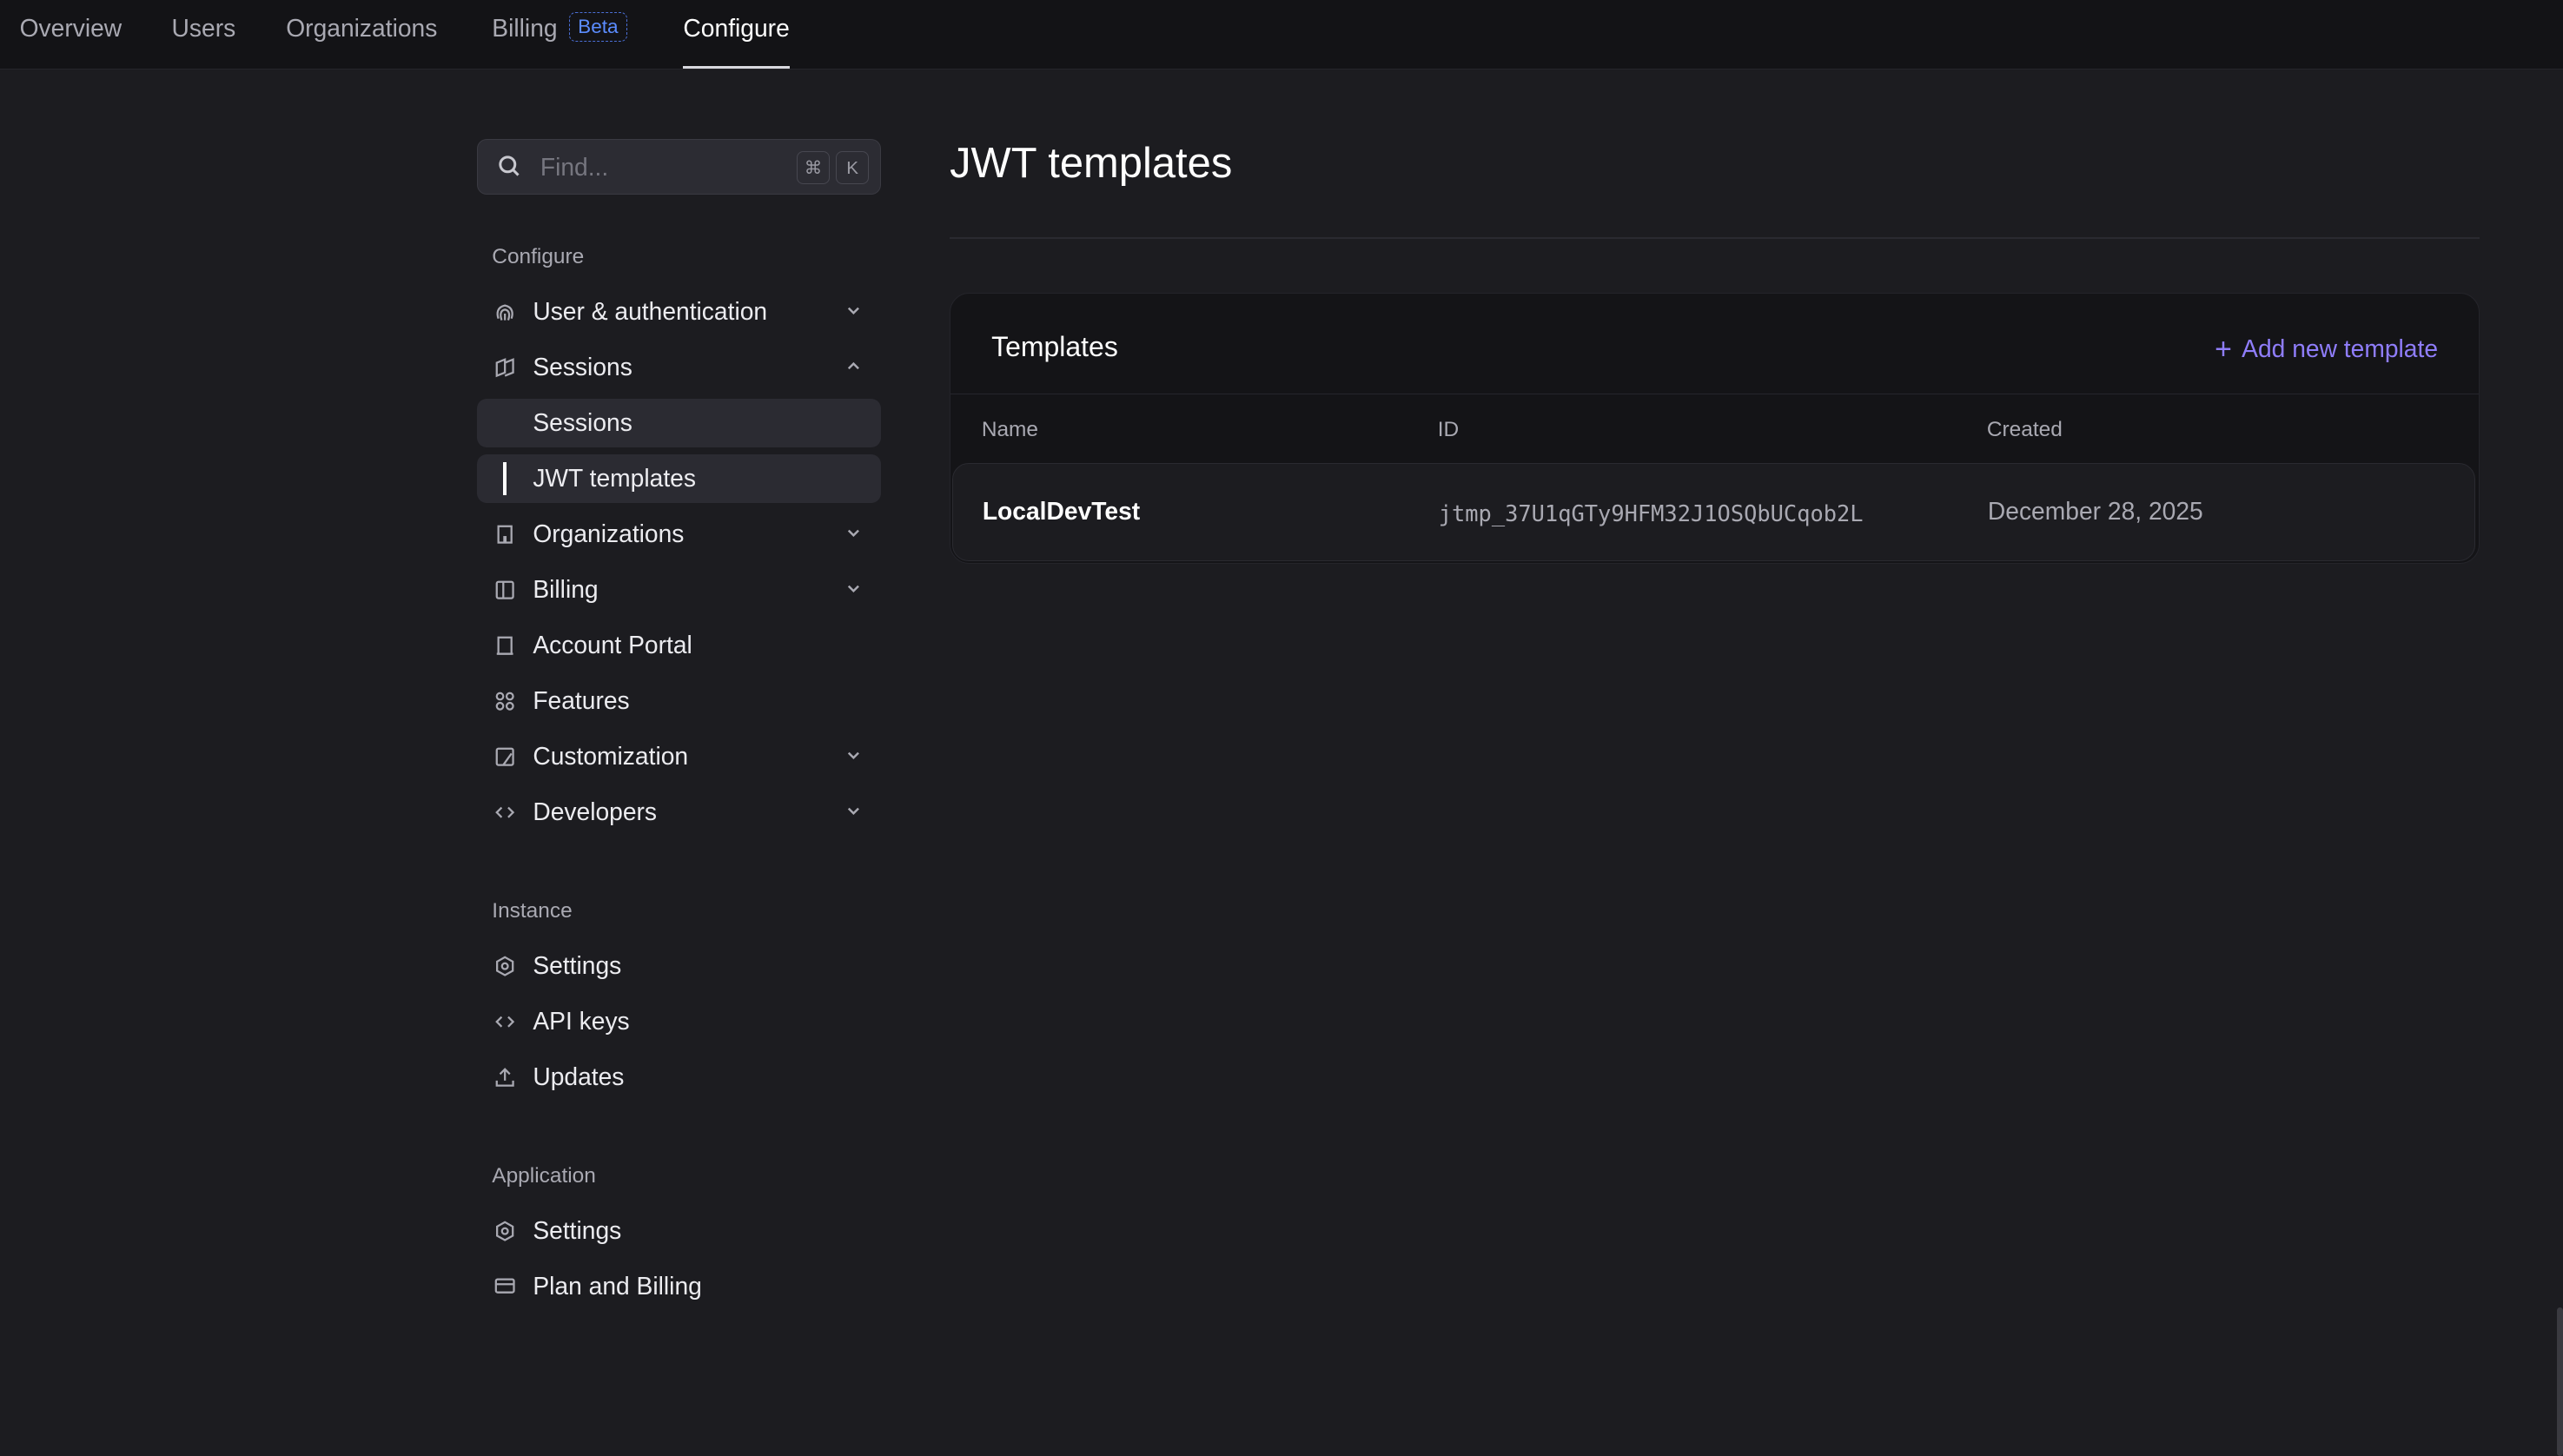 The image size is (2563, 1456). What do you see at coordinates (532, 910) in the screenshot?
I see `section-heading-instance: Instance` at bounding box center [532, 910].